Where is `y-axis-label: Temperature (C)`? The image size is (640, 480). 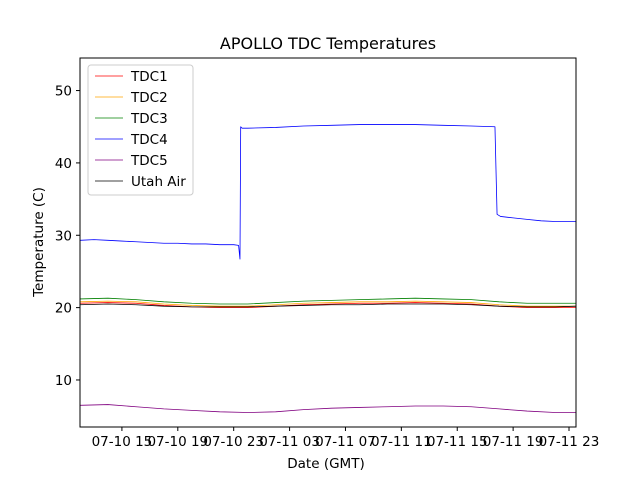
y-axis-label: Temperature (C) is located at coordinates (39, 242).